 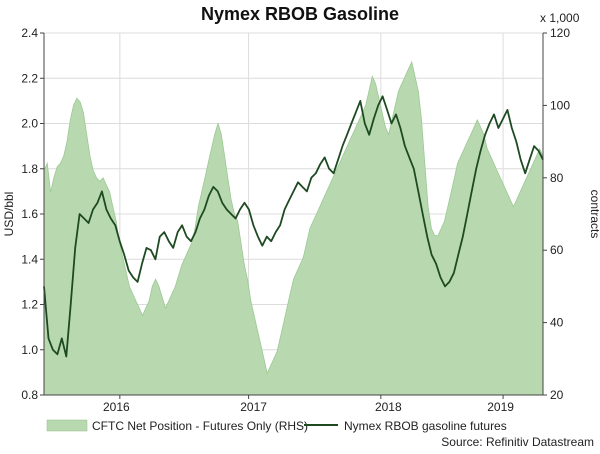 What do you see at coordinates (300, 14) in the screenshot?
I see `chart-title: Nymex RBOB Gasoline` at bounding box center [300, 14].